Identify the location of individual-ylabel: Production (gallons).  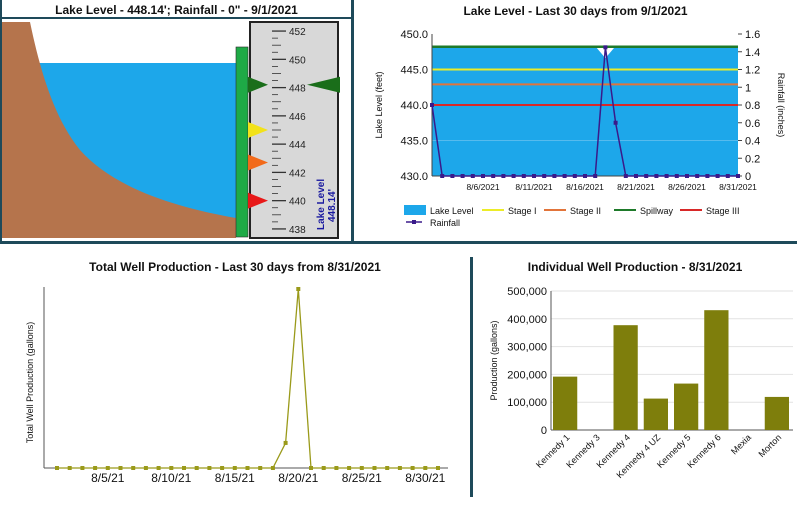
(494, 360).